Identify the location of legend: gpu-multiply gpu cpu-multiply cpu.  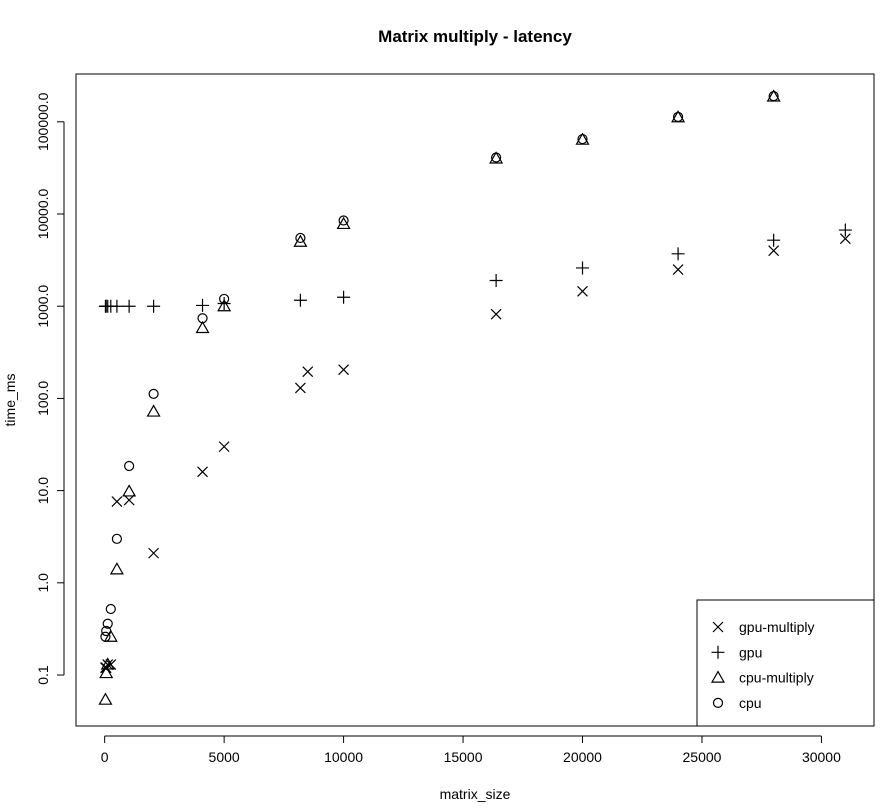
(785, 663).